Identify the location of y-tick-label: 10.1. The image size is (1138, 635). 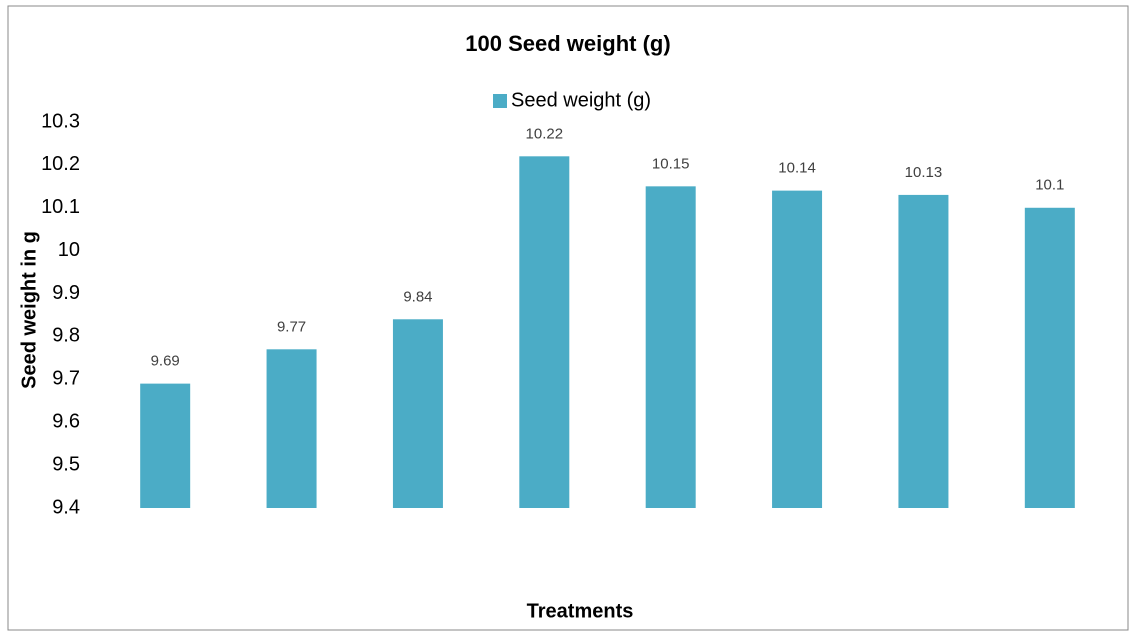
(60, 207).